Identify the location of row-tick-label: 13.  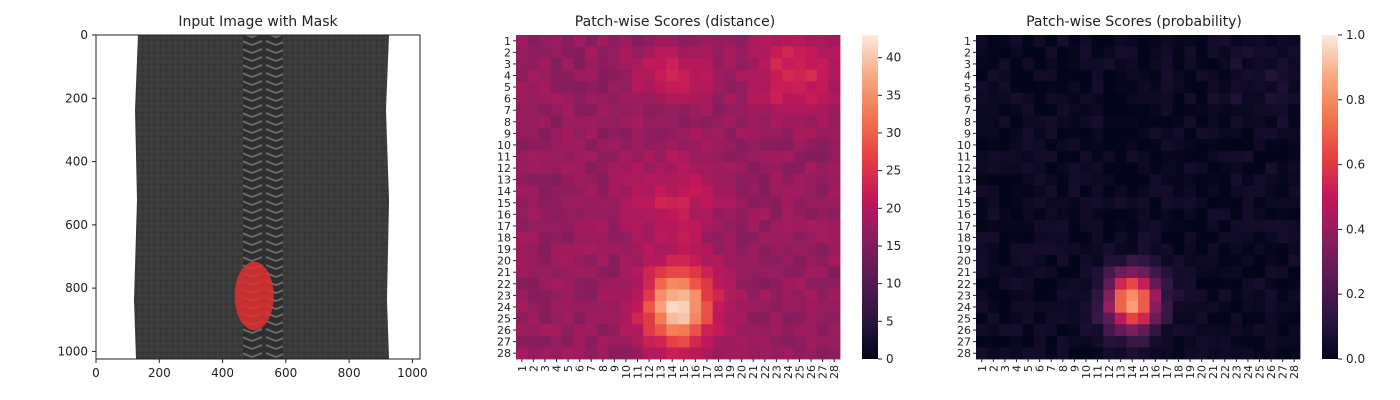
(504, 180).